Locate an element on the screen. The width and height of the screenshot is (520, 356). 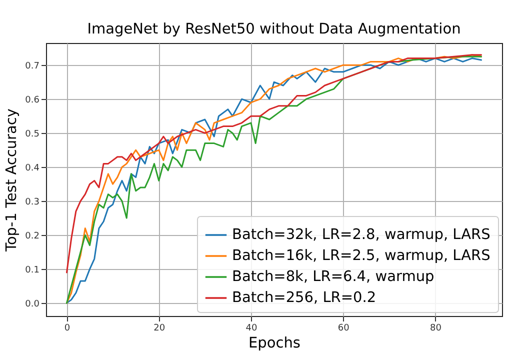
y-tick-label: 0.6 is located at coordinates (32, 101).